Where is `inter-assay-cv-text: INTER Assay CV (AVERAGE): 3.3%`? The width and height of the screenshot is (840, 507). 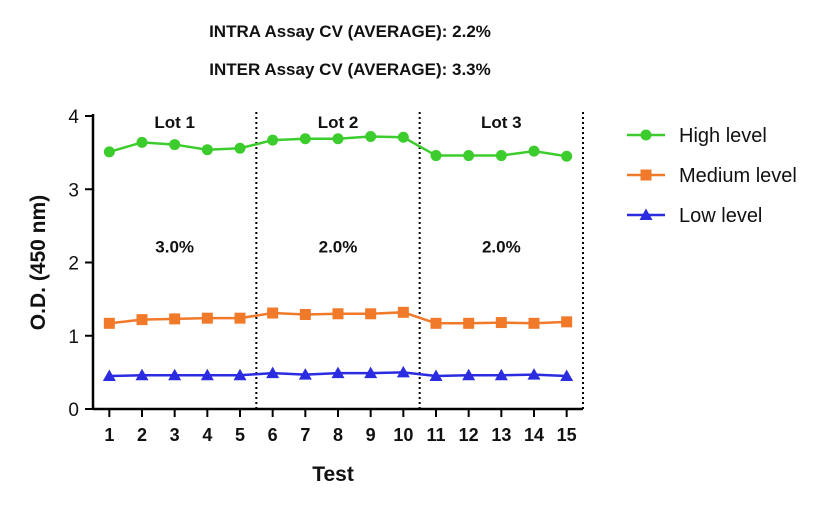 inter-assay-cv-text: INTER Assay CV (AVERAGE): 3.3% is located at coordinates (350, 69).